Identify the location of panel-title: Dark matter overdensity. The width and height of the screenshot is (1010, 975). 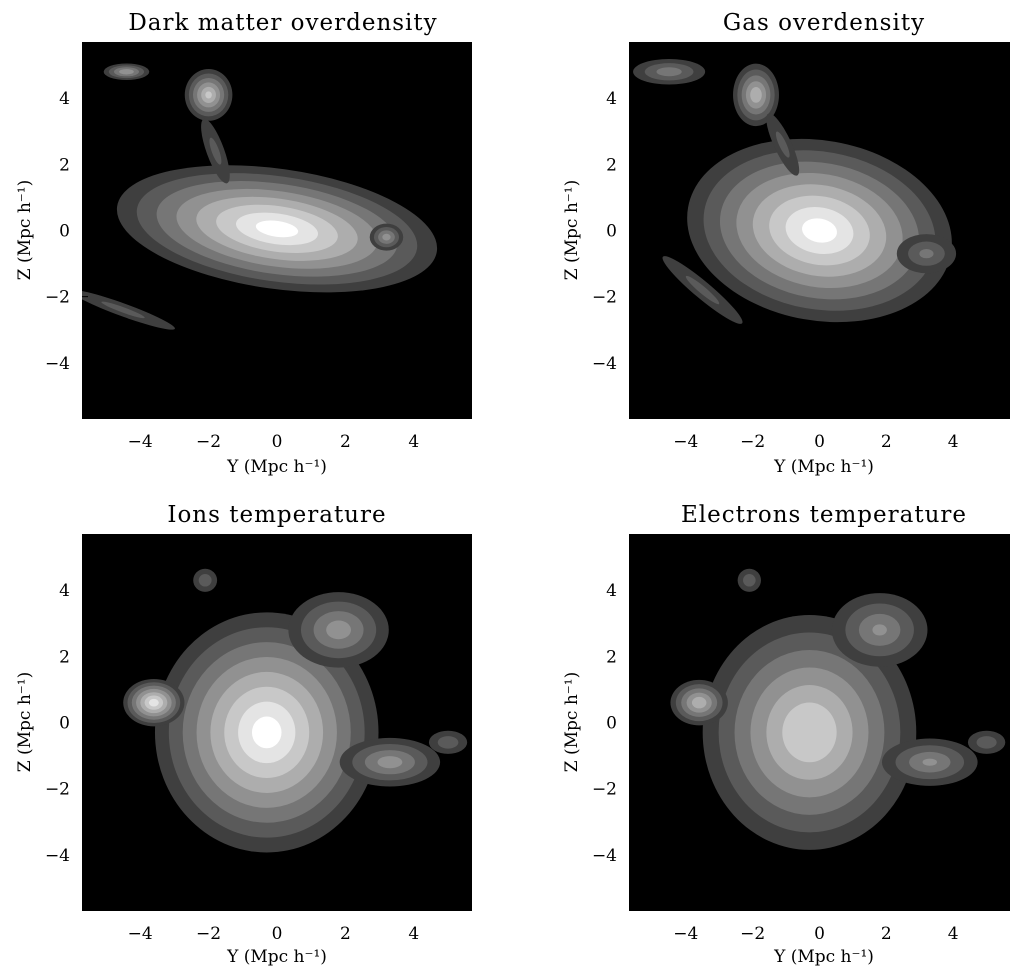
(282, 23).